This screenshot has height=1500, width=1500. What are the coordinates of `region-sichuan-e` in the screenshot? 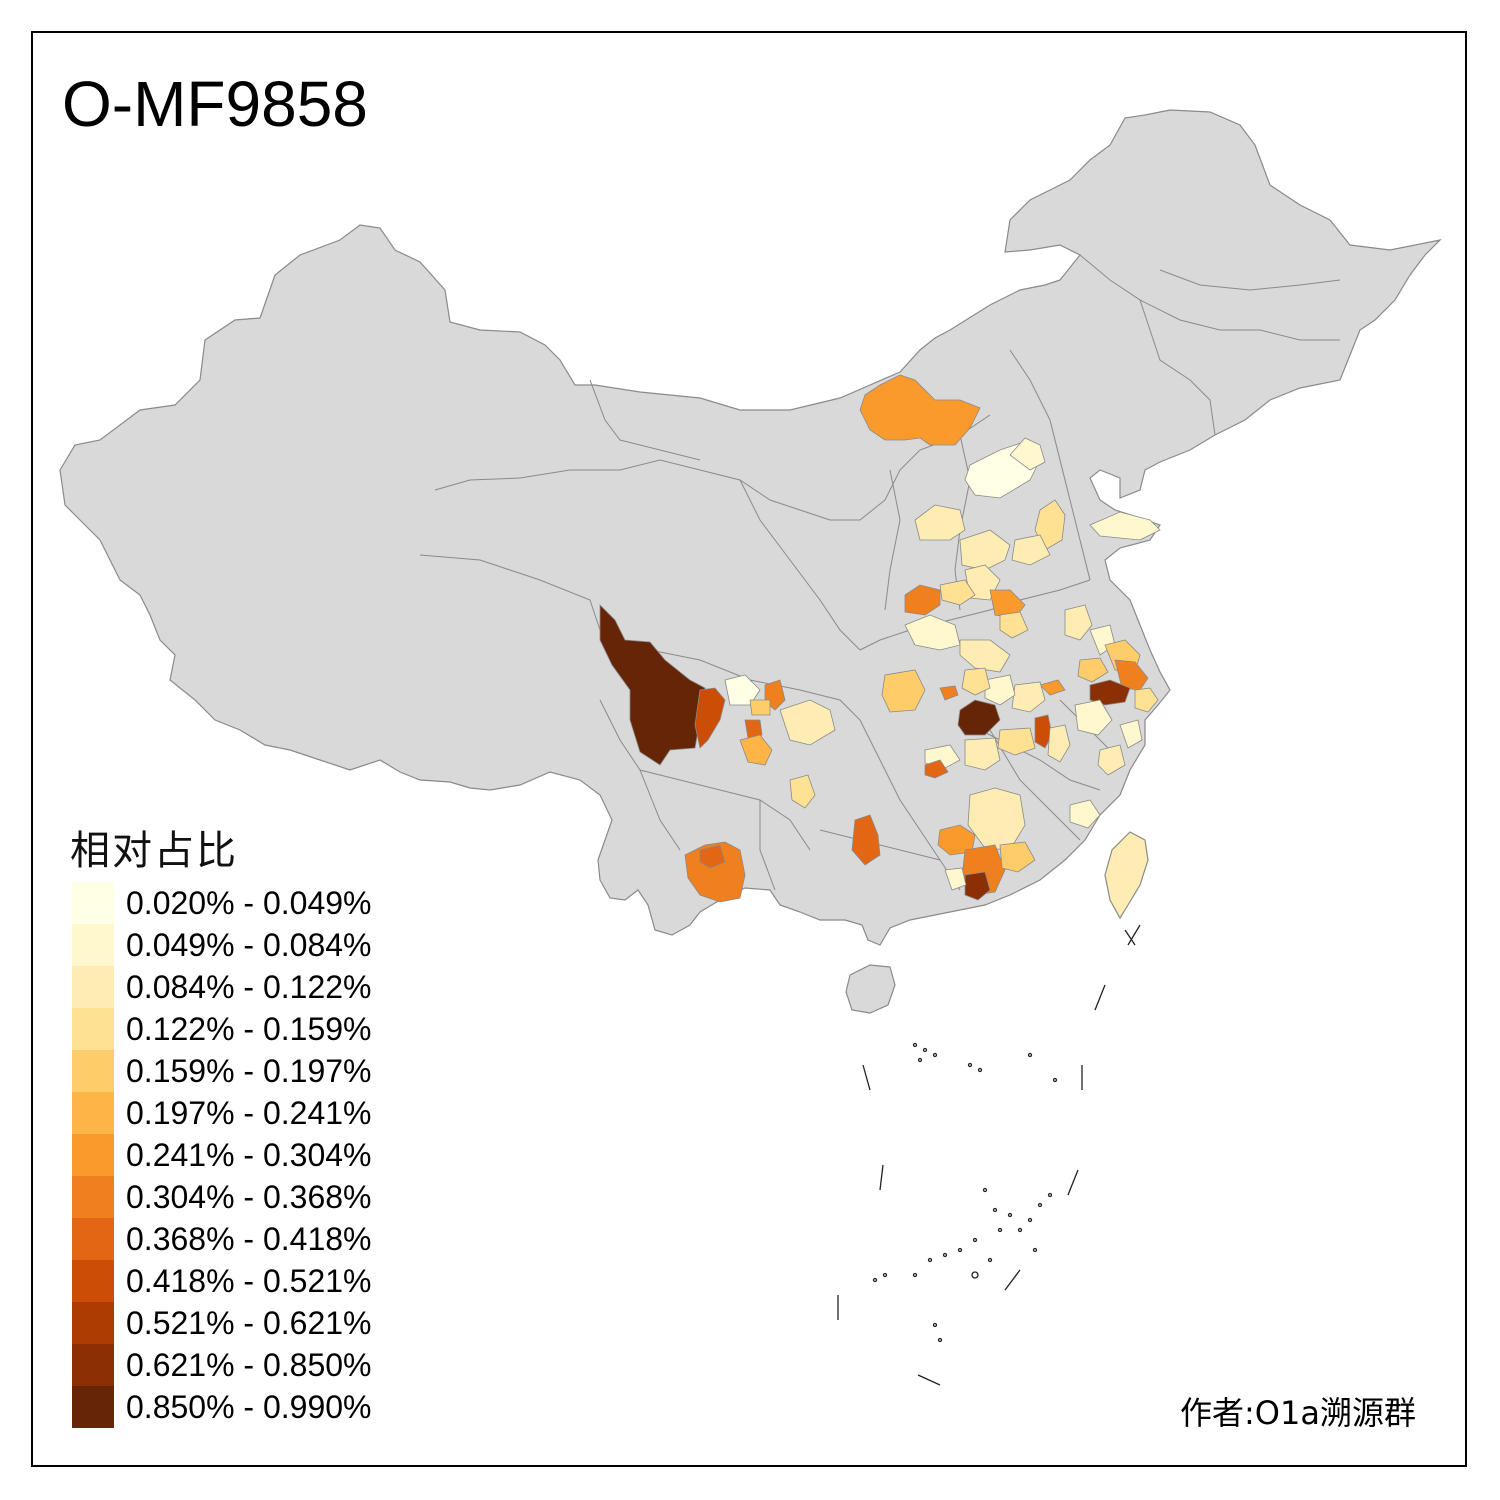 It's located at (756, 750).